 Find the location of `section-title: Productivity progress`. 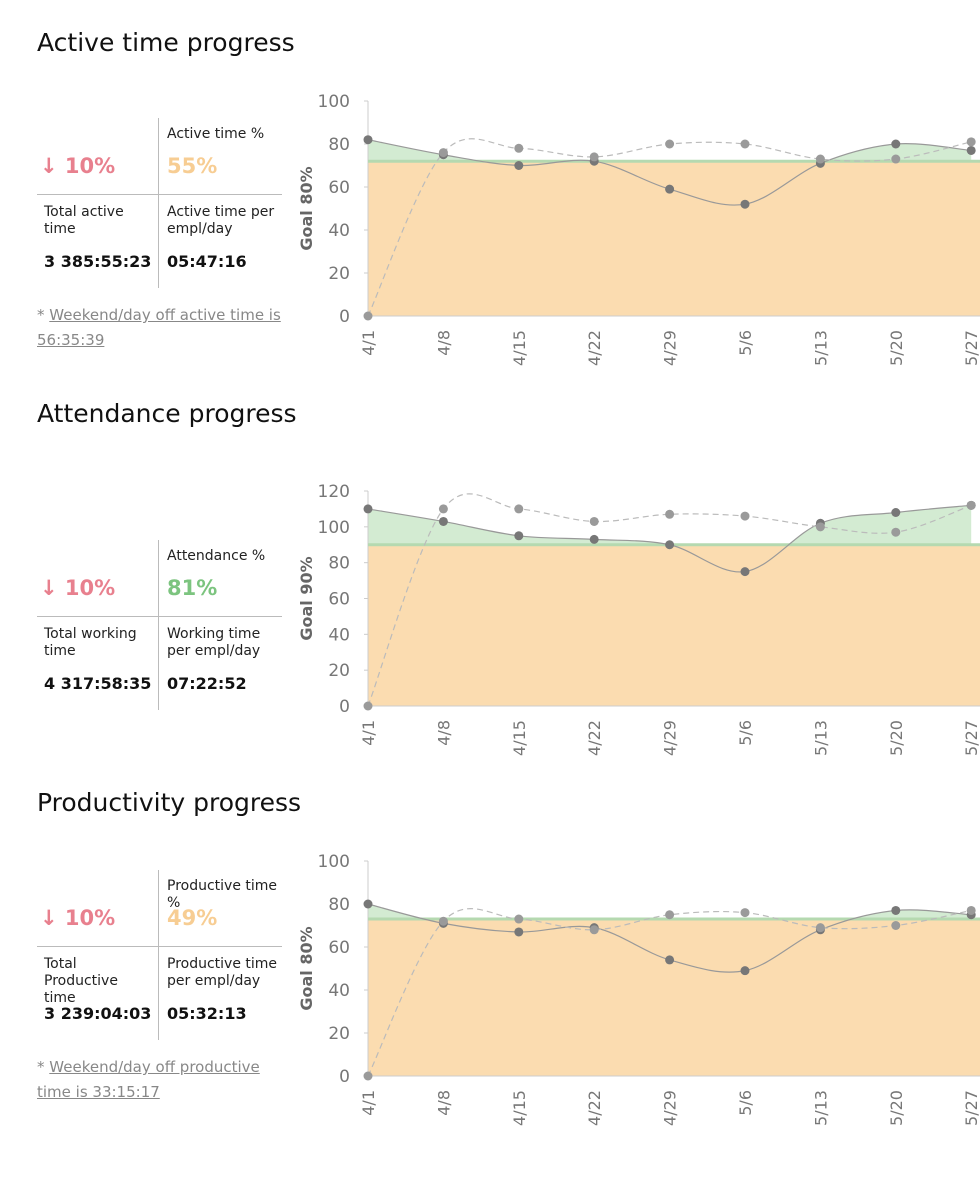

section-title: Productivity progress is located at coordinates (169, 802).